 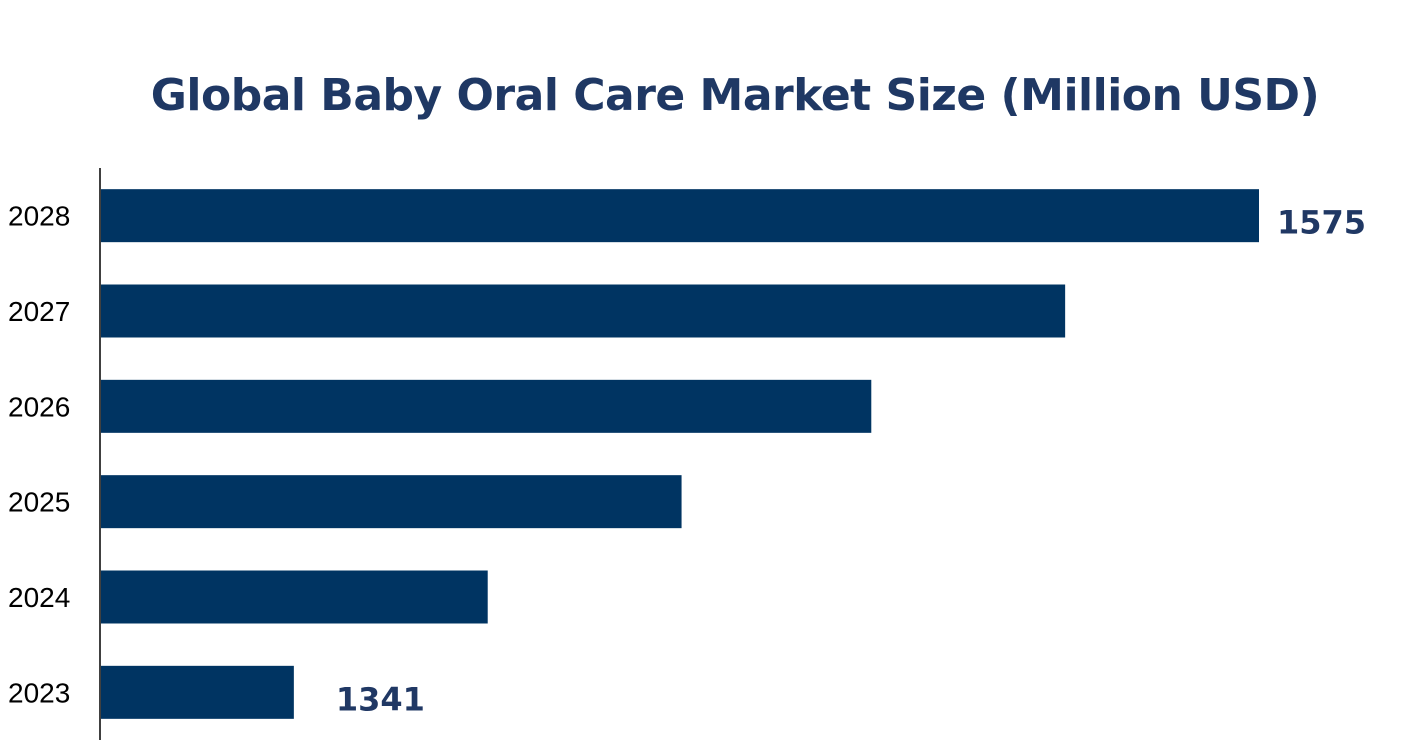 I want to click on data-label-2023: 1341, so click(x=380, y=699).